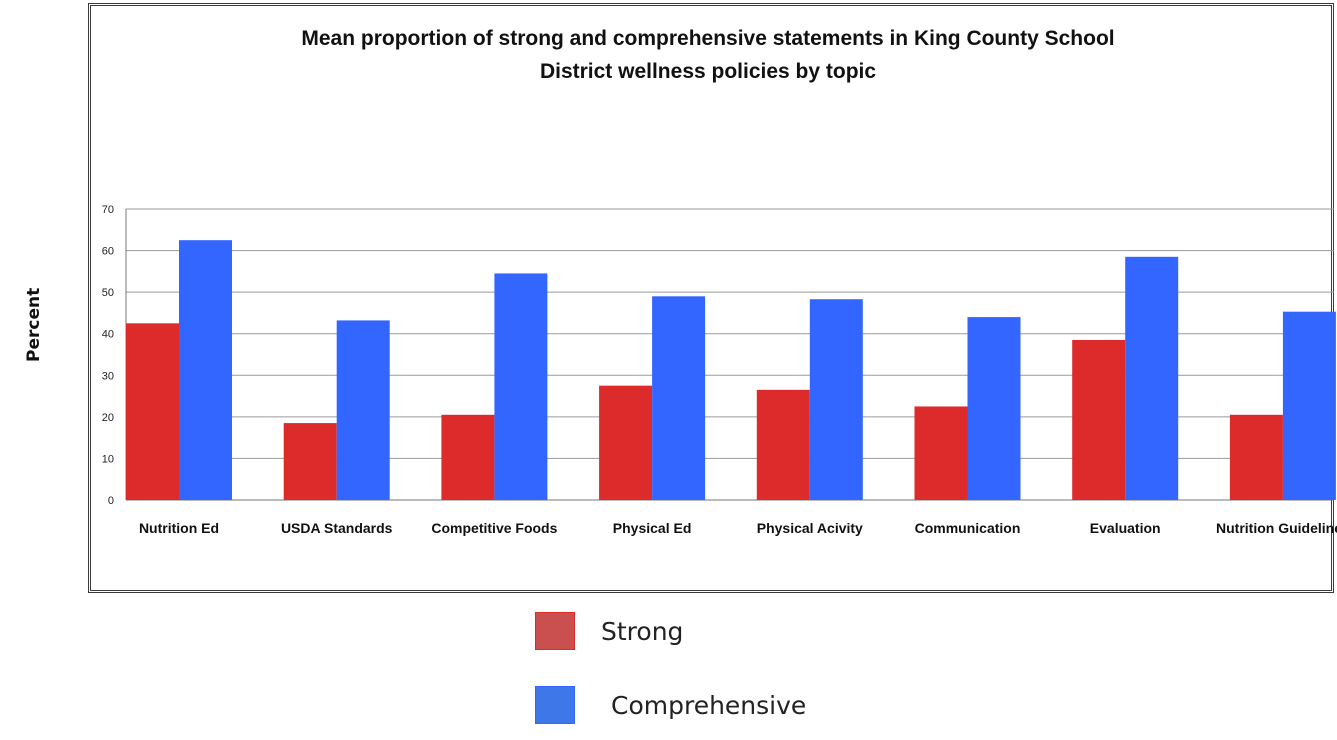 This screenshot has height=740, width=1337. What do you see at coordinates (494, 528) in the screenshot?
I see `x-tick-label: Competitive Foods` at bounding box center [494, 528].